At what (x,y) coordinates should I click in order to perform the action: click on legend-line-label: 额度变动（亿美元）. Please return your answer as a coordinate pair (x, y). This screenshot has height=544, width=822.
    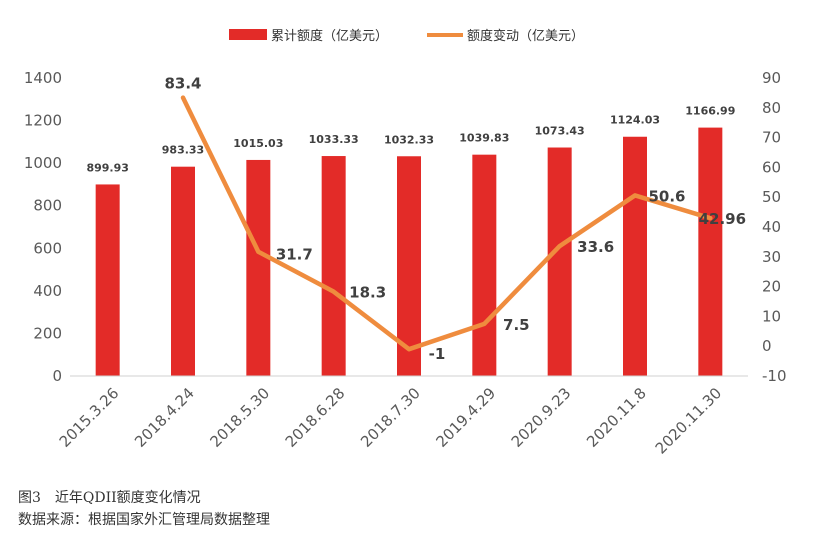
    Looking at the image, I should click on (525, 36).